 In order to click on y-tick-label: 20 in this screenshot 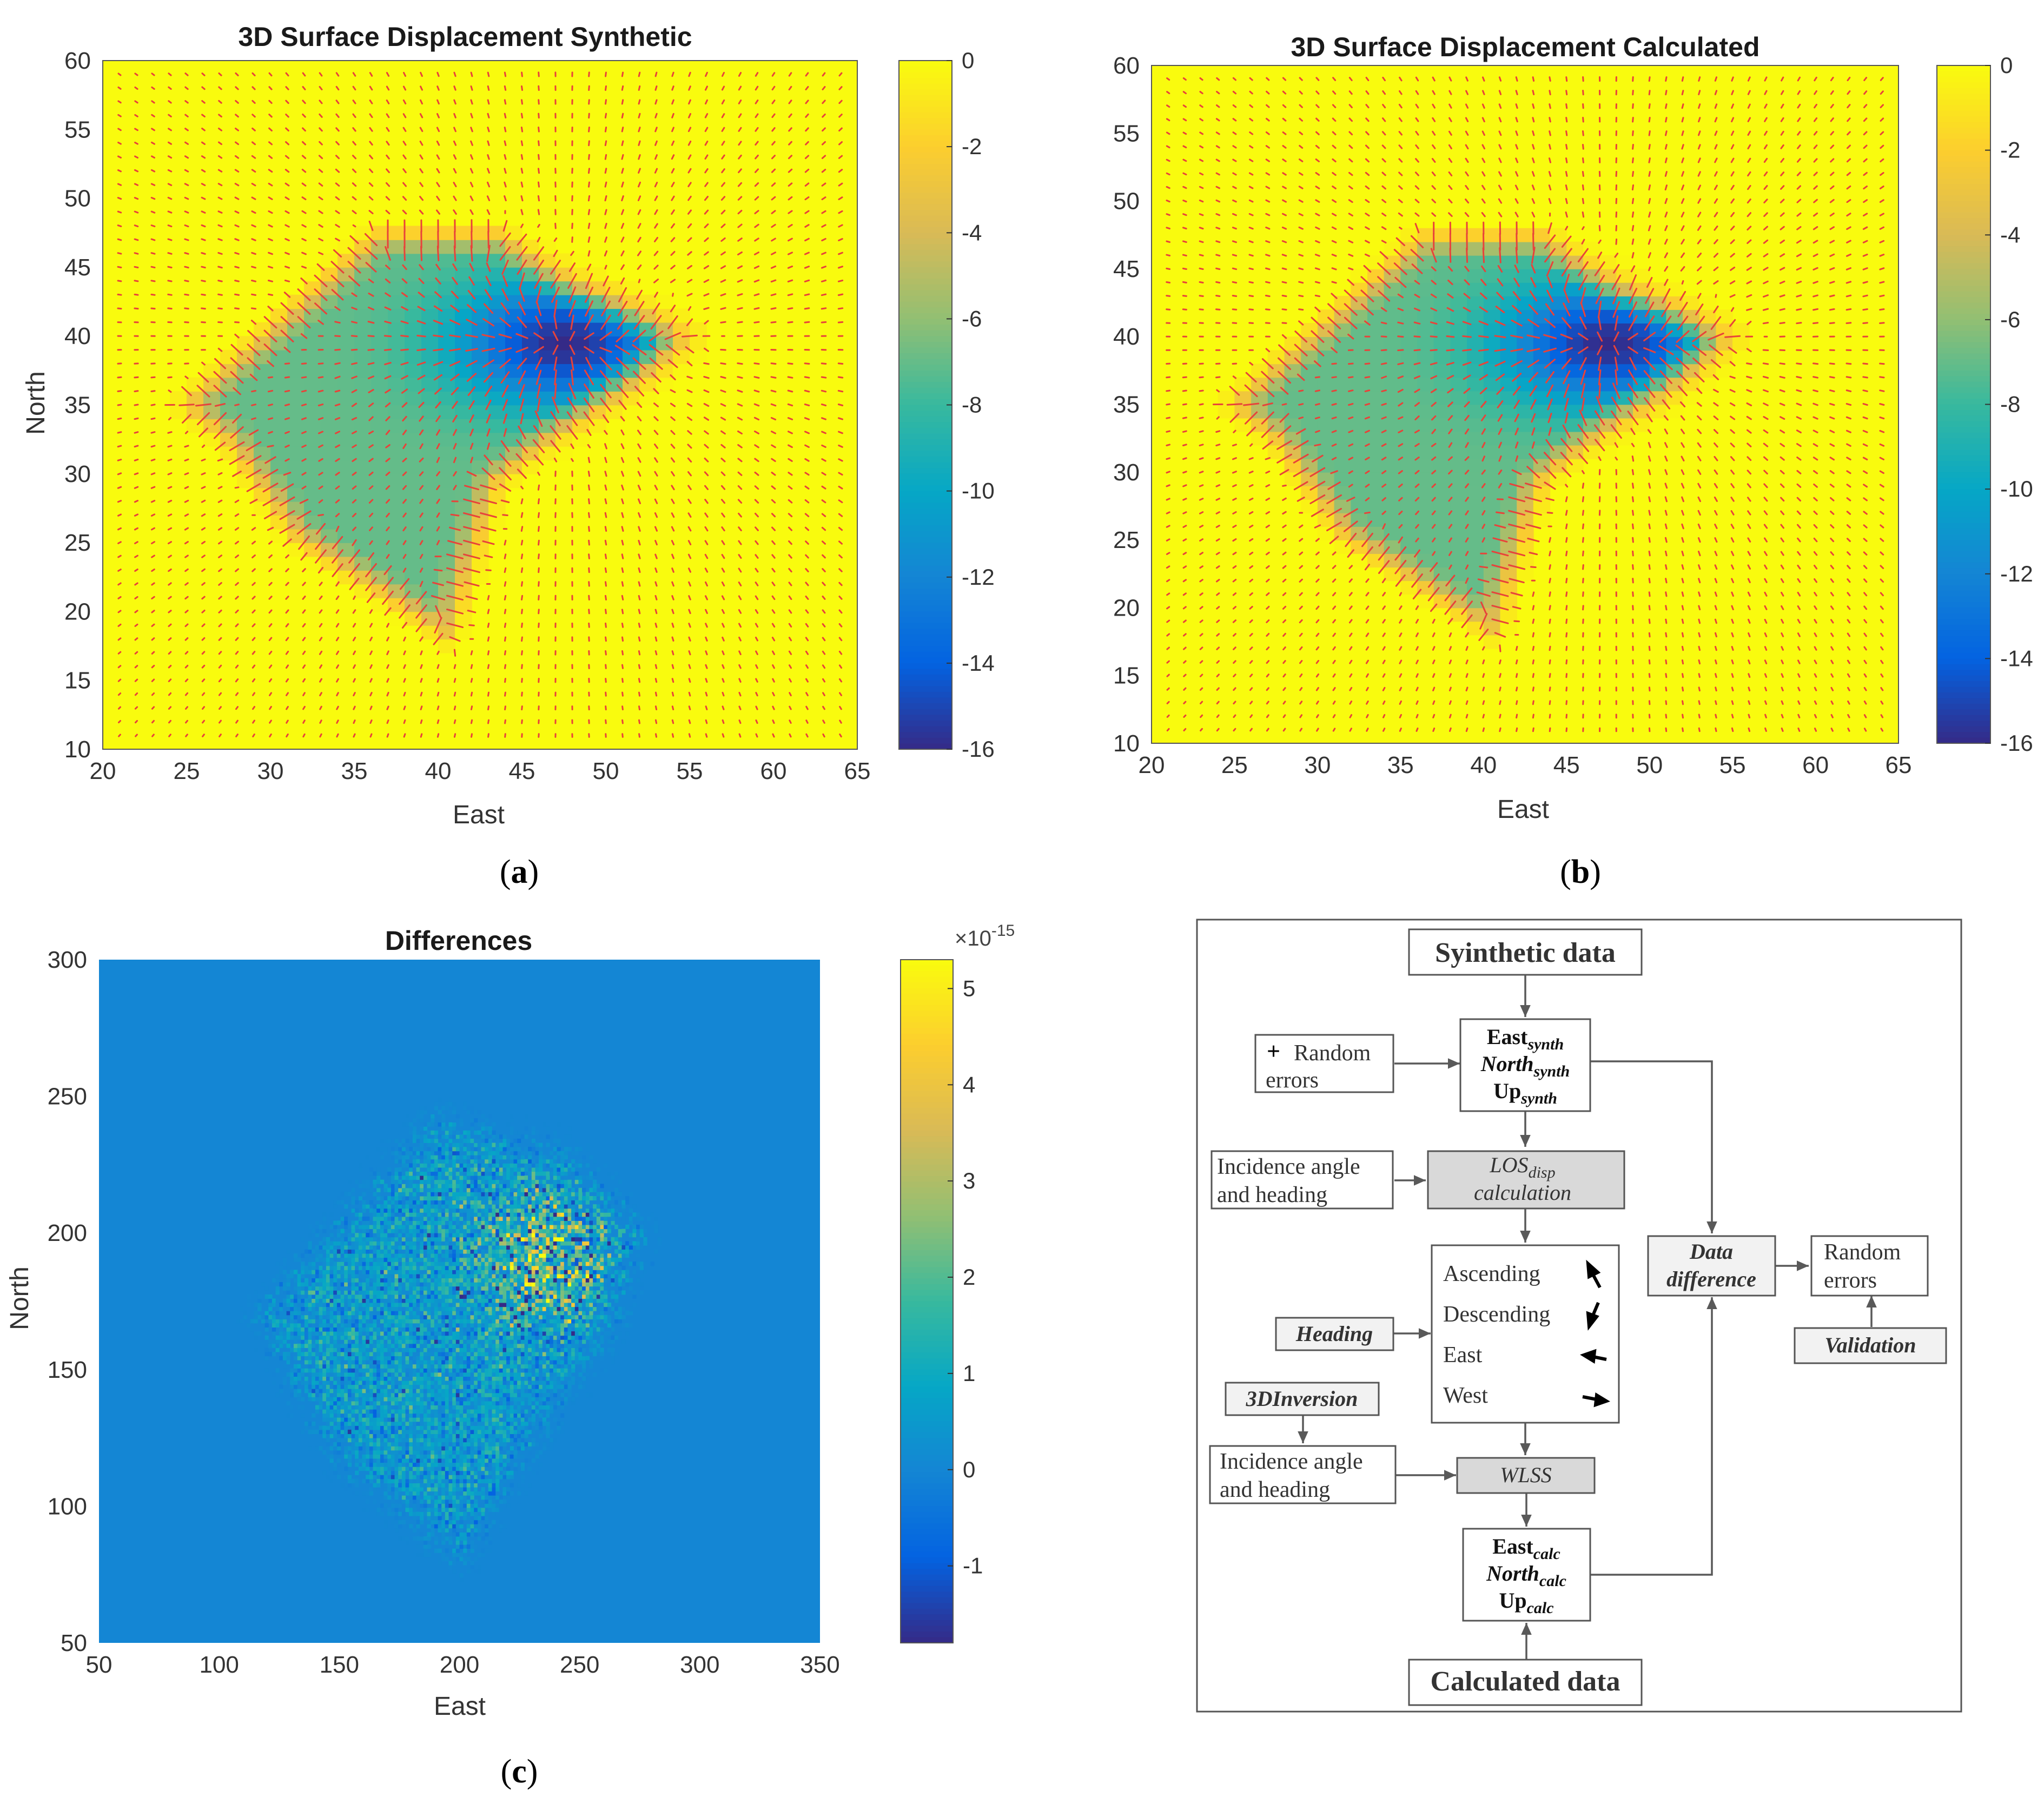, I will do `click(78, 611)`.